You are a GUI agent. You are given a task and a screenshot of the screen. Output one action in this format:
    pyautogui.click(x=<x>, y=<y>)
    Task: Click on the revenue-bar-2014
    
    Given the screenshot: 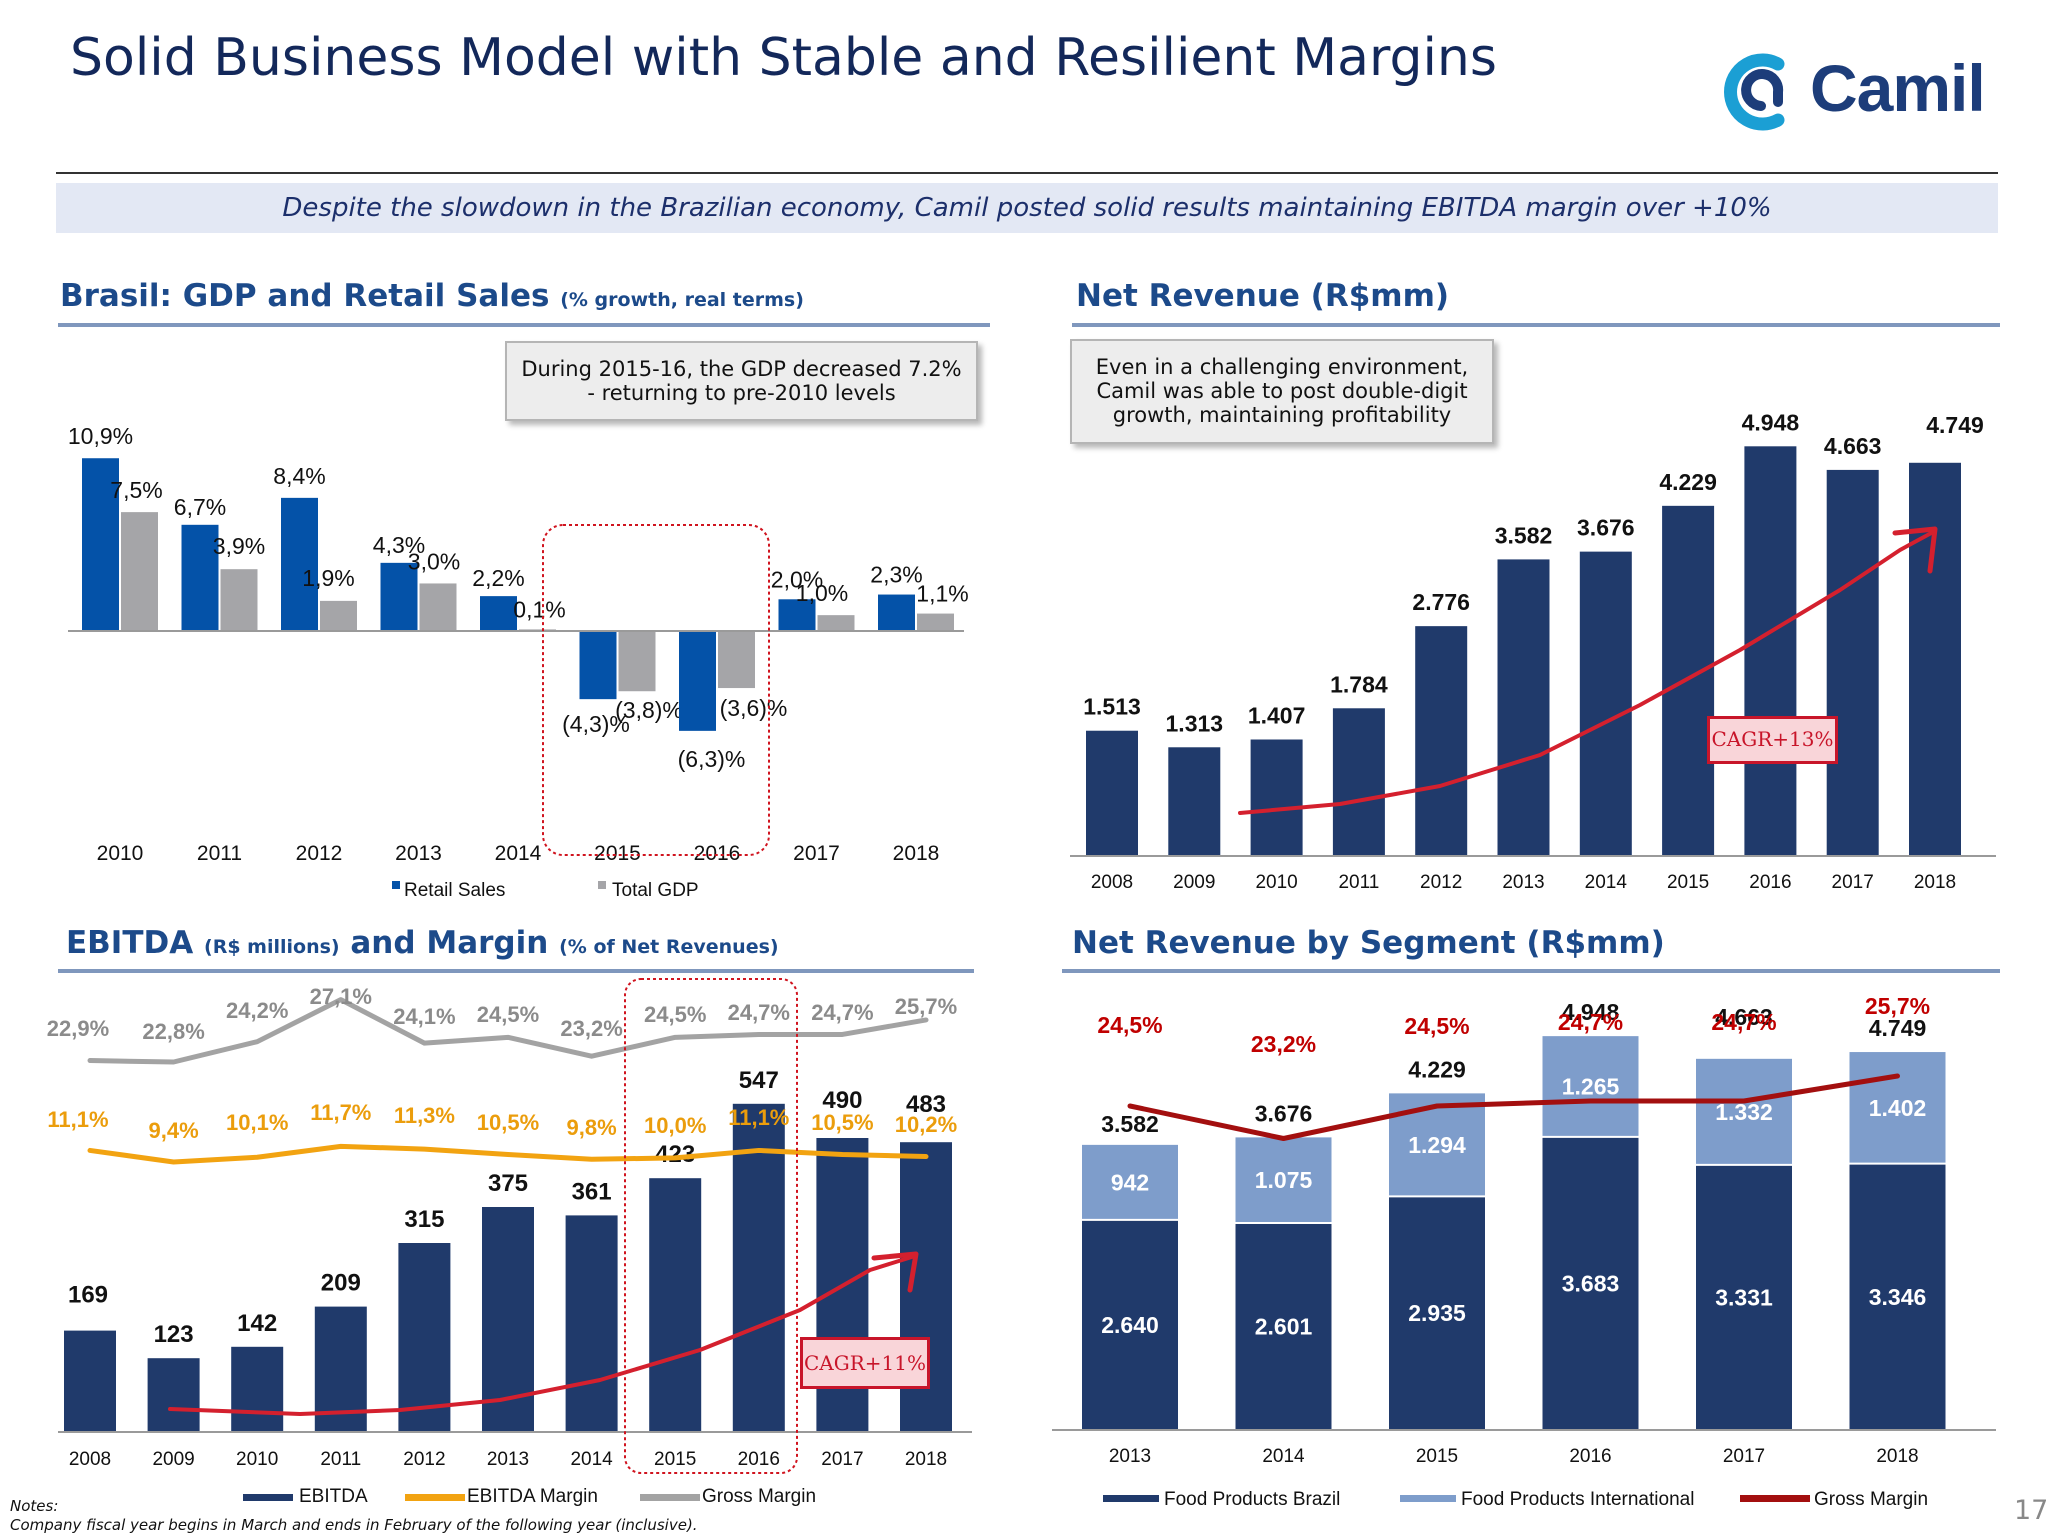 What is the action you would take?
    pyautogui.click(x=1605, y=703)
    